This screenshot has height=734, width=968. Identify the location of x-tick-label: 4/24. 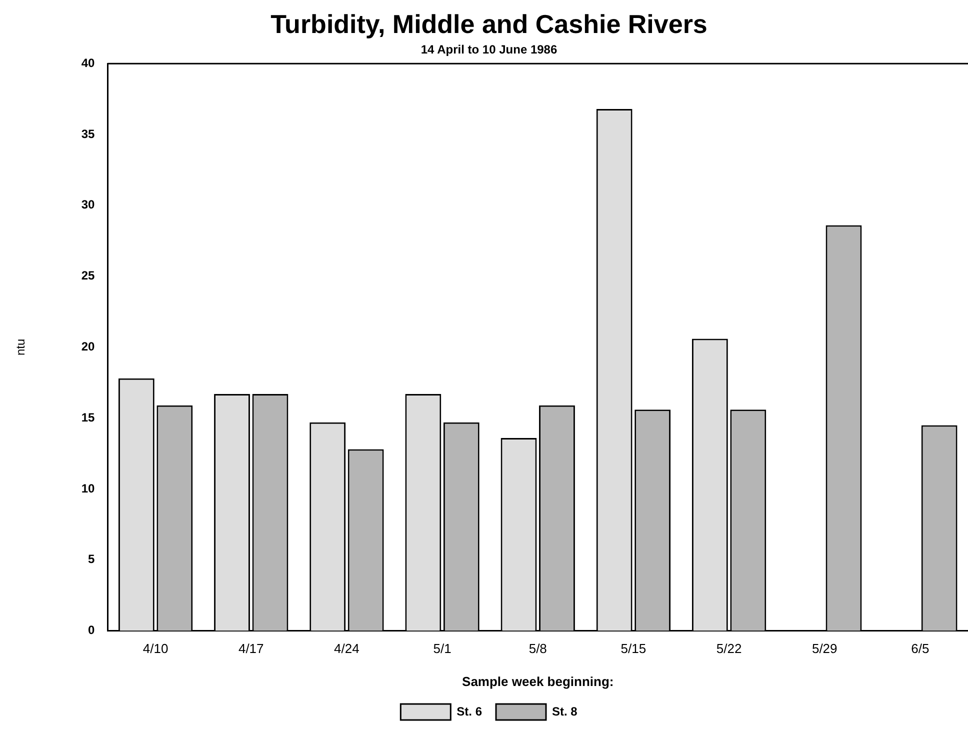
(347, 648).